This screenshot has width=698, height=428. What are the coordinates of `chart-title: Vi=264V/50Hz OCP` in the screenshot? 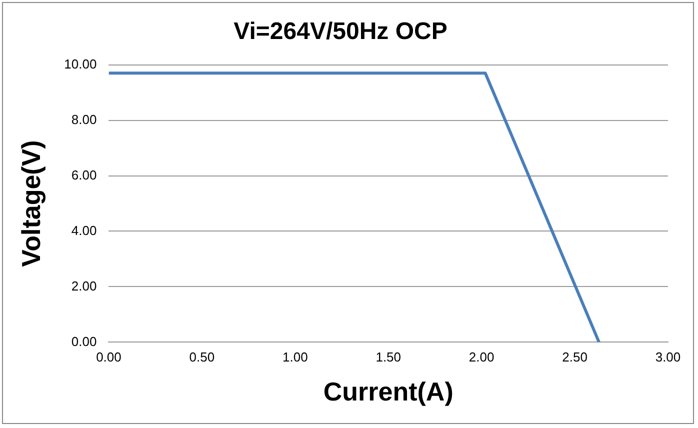 It's located at (341, 32).